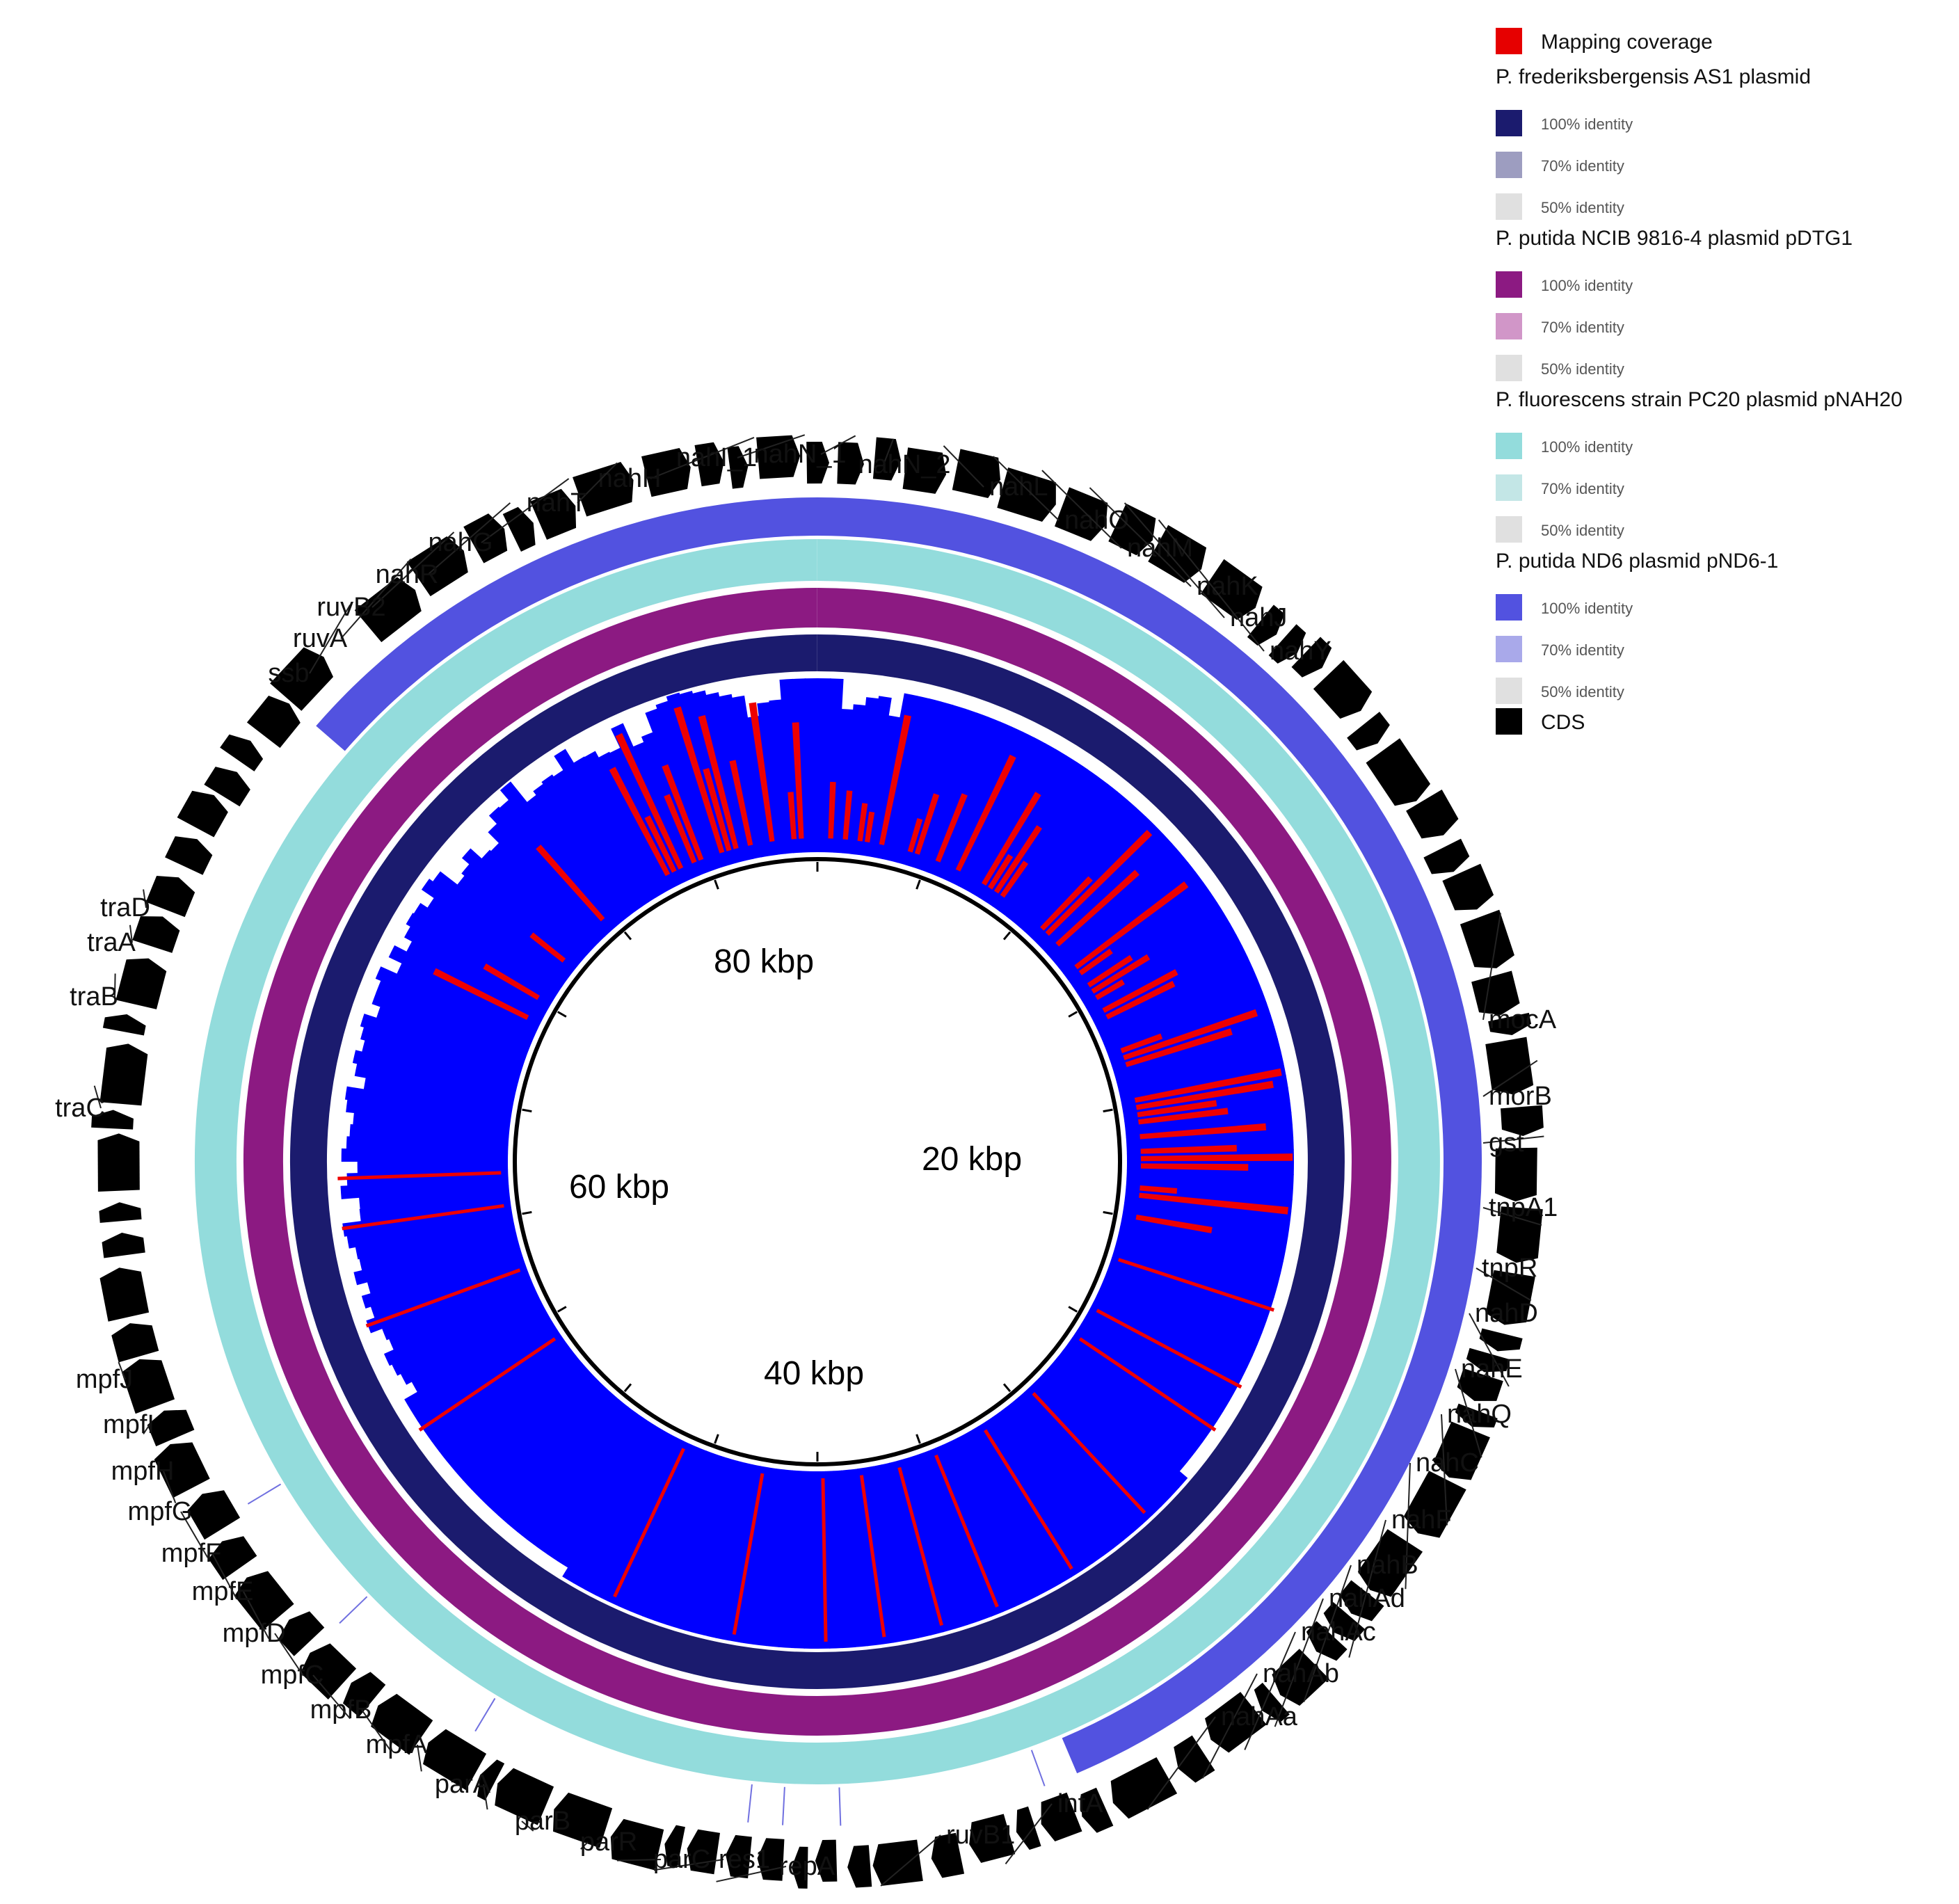  What do you see at coordinates (254, 1633) in the screenshot?
I see `gene-label: mpfD` at bounding box center [254, 1633].